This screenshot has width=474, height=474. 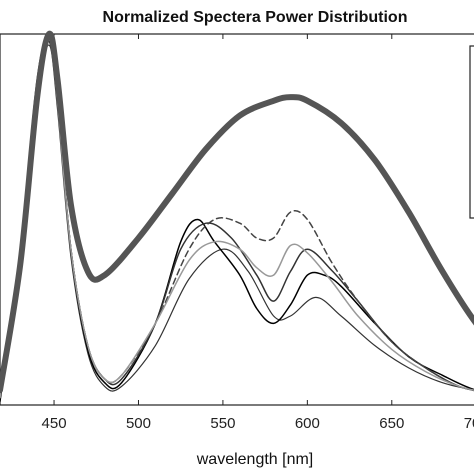 I want to click on x-tick-label: 600, so click(x=307, y=423).